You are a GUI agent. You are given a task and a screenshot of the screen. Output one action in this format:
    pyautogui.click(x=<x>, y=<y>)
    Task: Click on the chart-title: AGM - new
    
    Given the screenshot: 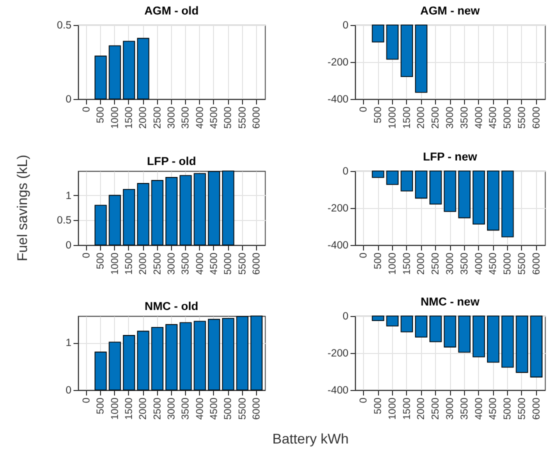 What is the action you would take?
    pyautogui.click(x=450, y=12)
    